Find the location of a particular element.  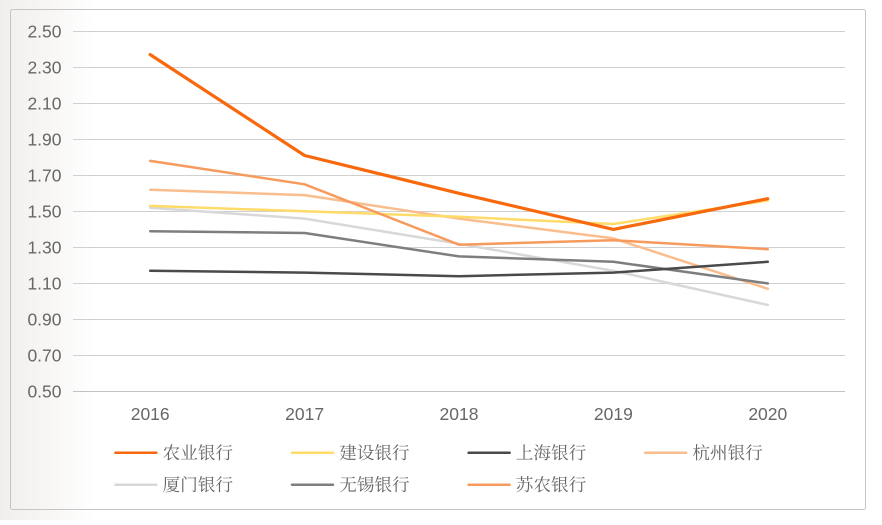

svg-text: 0.70 is located at coordinates (44, 356).